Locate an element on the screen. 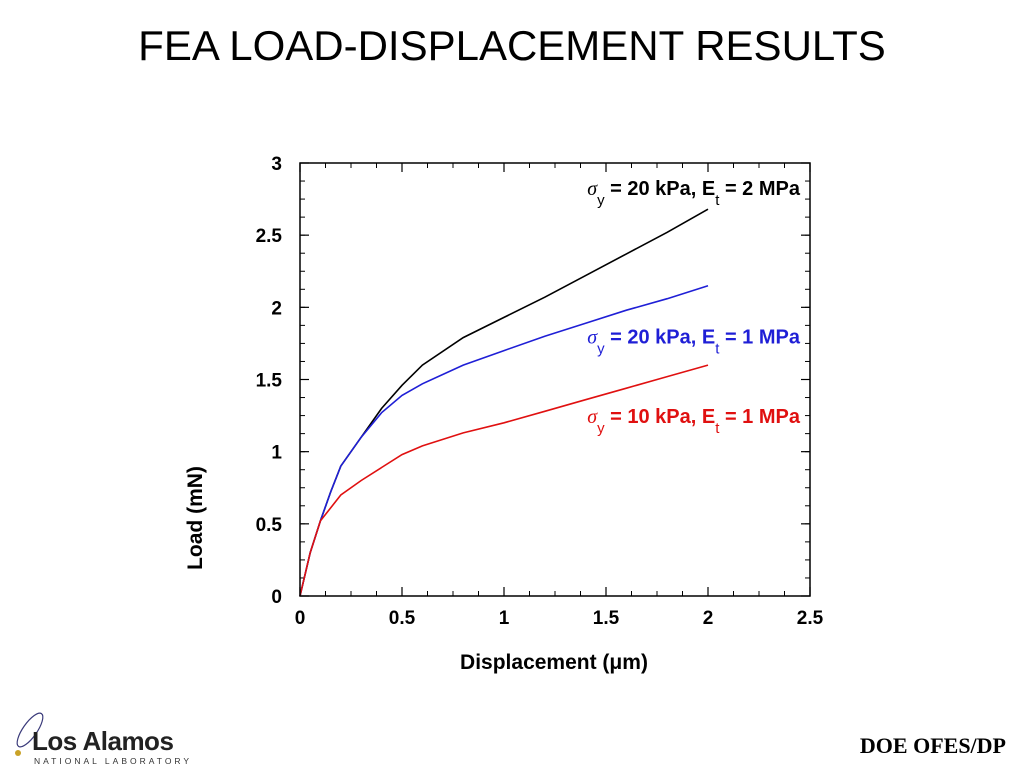 The image size is (1024, 768). y-tick-label: 1 is located at coordinates (276, 453).